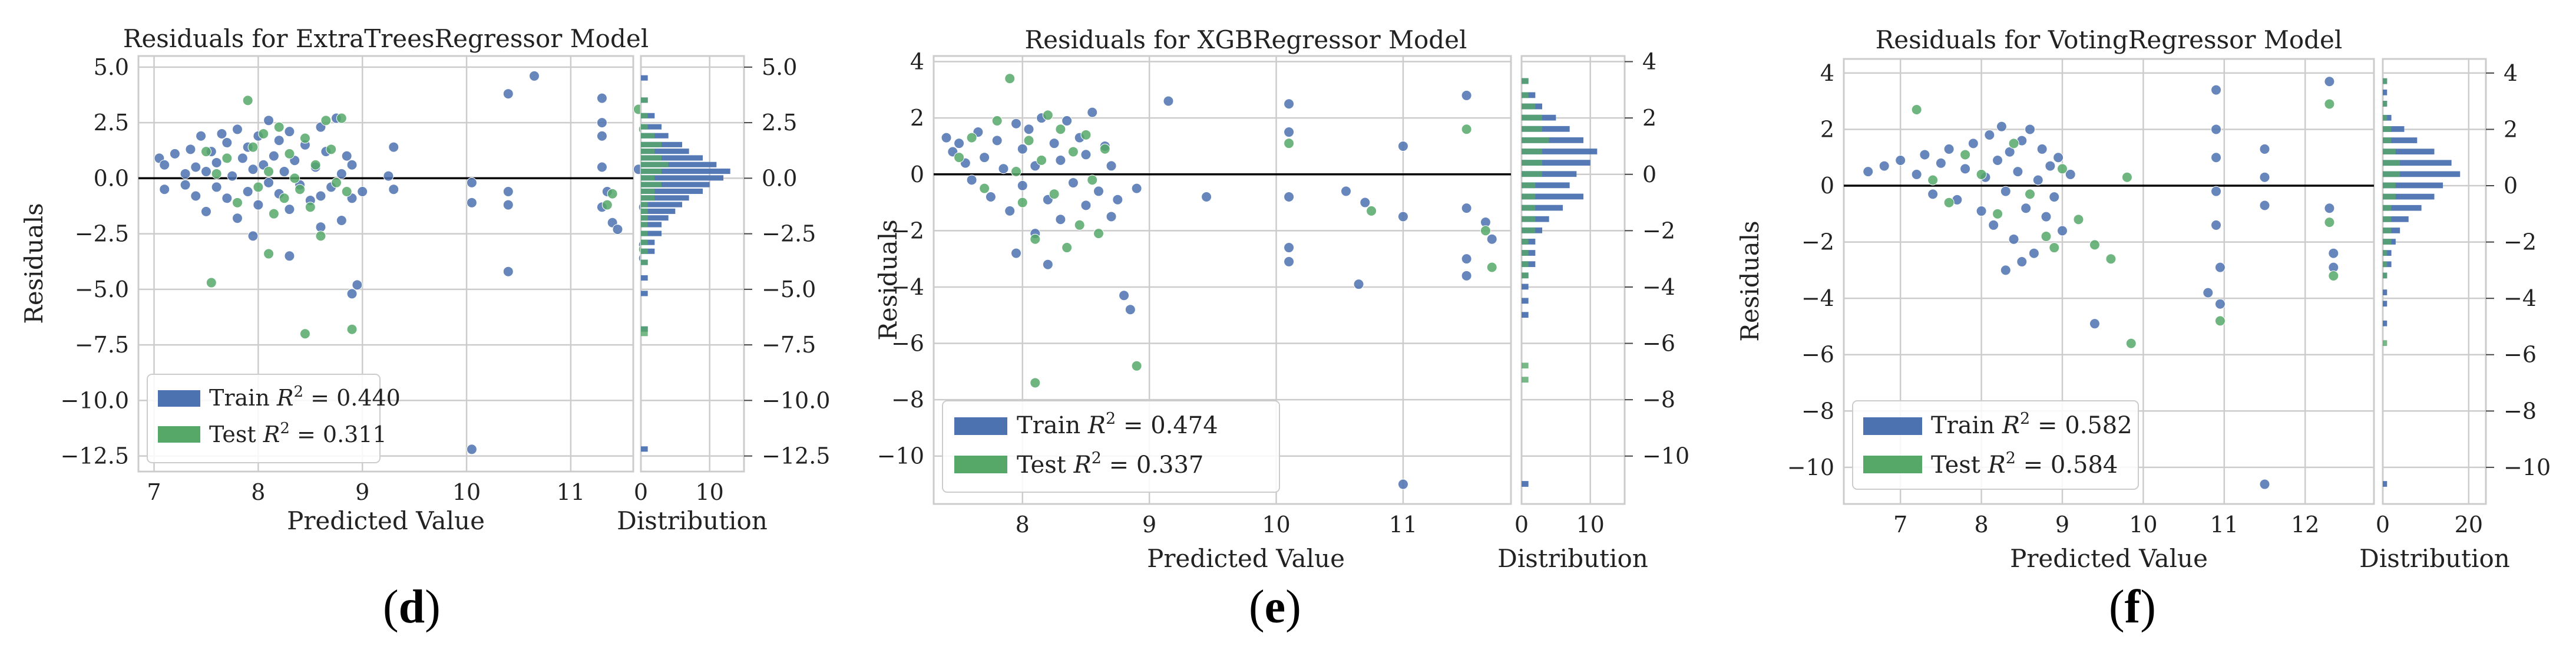  What do you see at coordinates (274, 419) in the screenshot?
I see `legend: Train R2 = 0.440 Test R2 = 0.311` at bounding box center [274, 419].